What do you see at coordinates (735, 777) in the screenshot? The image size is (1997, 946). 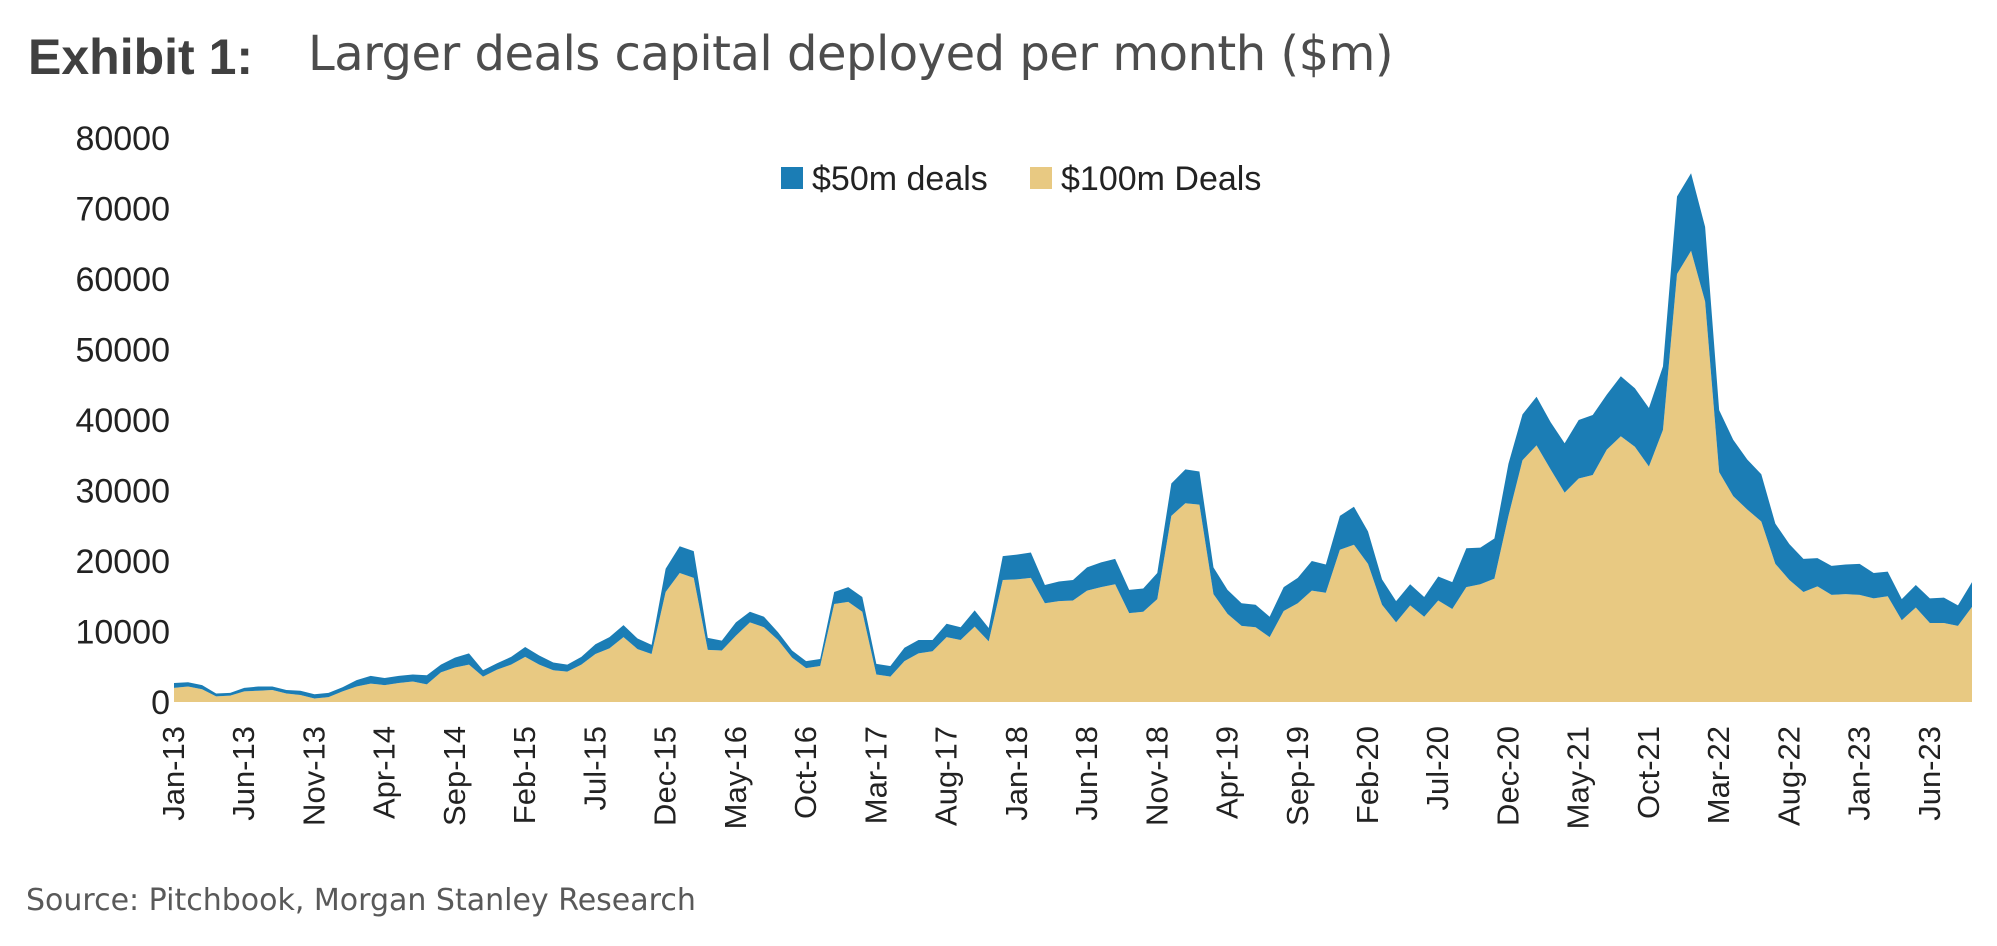 I see `x-tick-label: May-16` at bounding box center [735, 777].